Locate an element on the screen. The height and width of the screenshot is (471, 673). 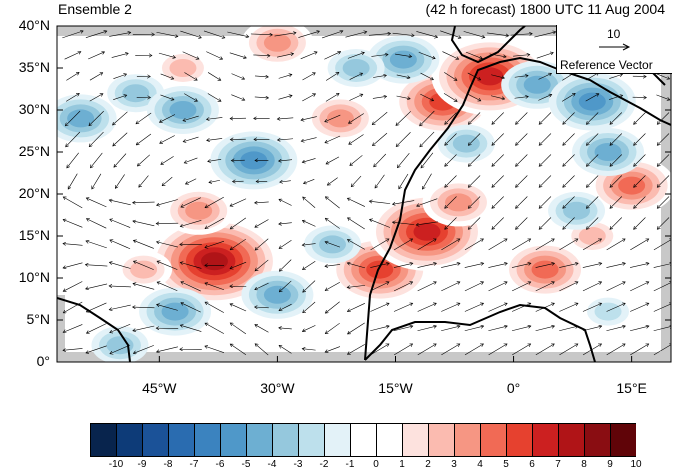
panel-title: Ensemble 2 is located at coordinates (95, 9).